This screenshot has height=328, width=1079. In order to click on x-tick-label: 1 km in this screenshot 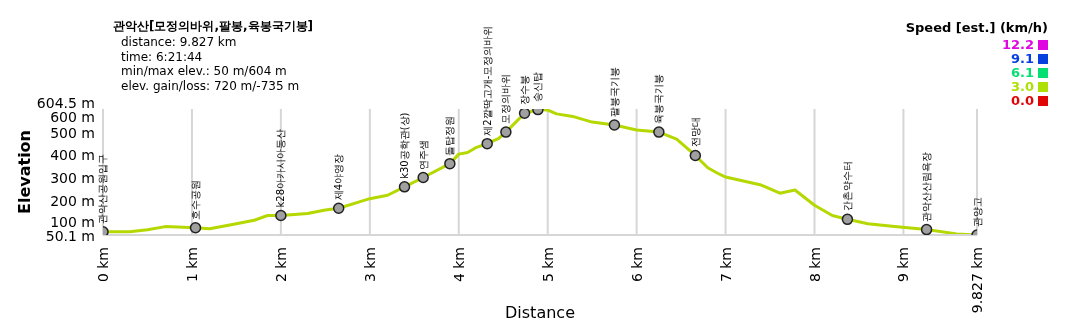, I will do `click(191, 265)`.